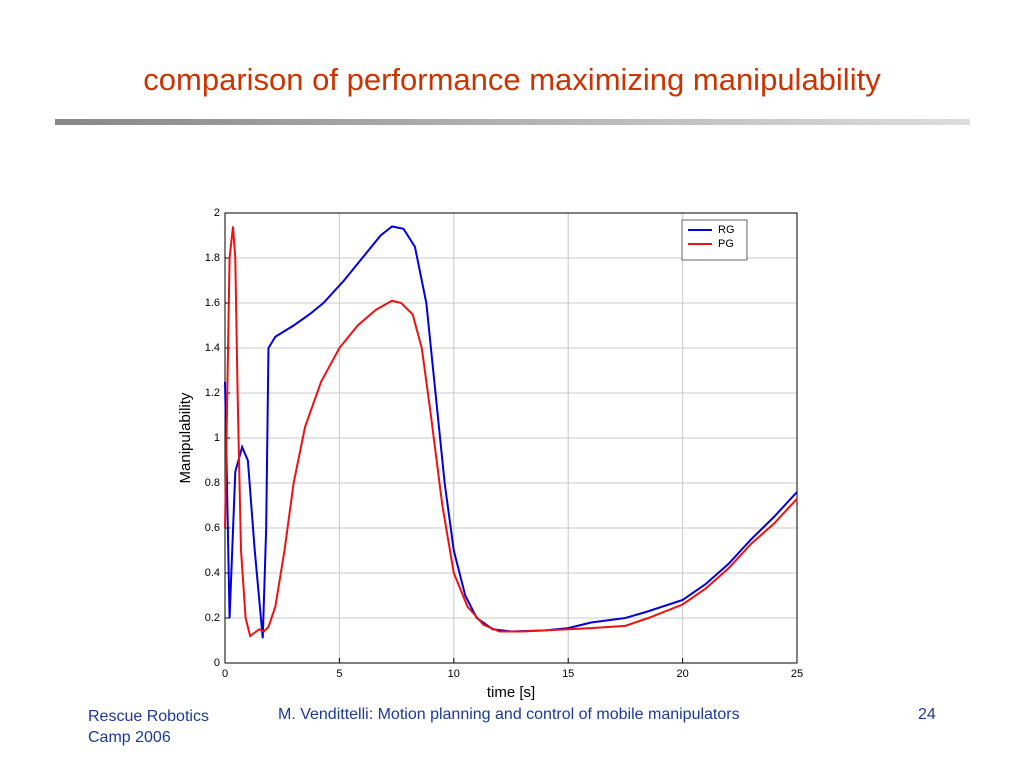 Image resolution: width=1024 pixels, height=768 pixels. What do you see at coordinates (927, 714) in the screenshot?
I see `page-number: 24` at bounding box center [927, 714].